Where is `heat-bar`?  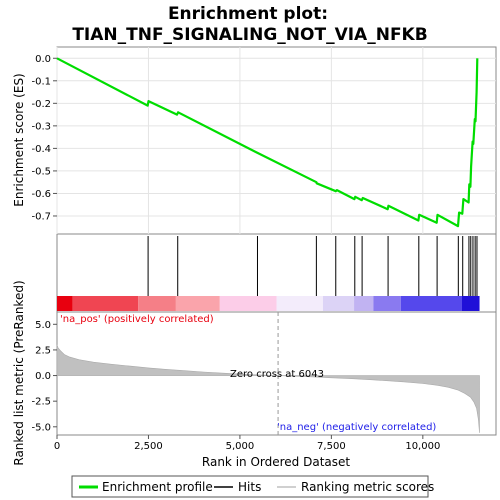
heat-bar is located at coordinates (268, 303).